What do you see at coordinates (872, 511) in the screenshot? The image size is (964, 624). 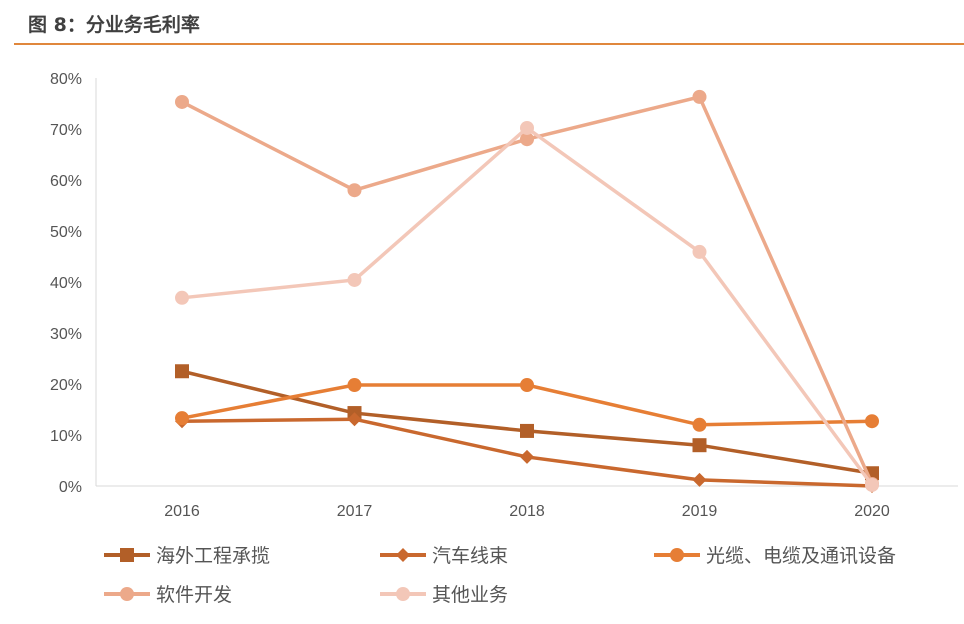 I see `x-tick-label: 2020` at bounding box center [872, 511].